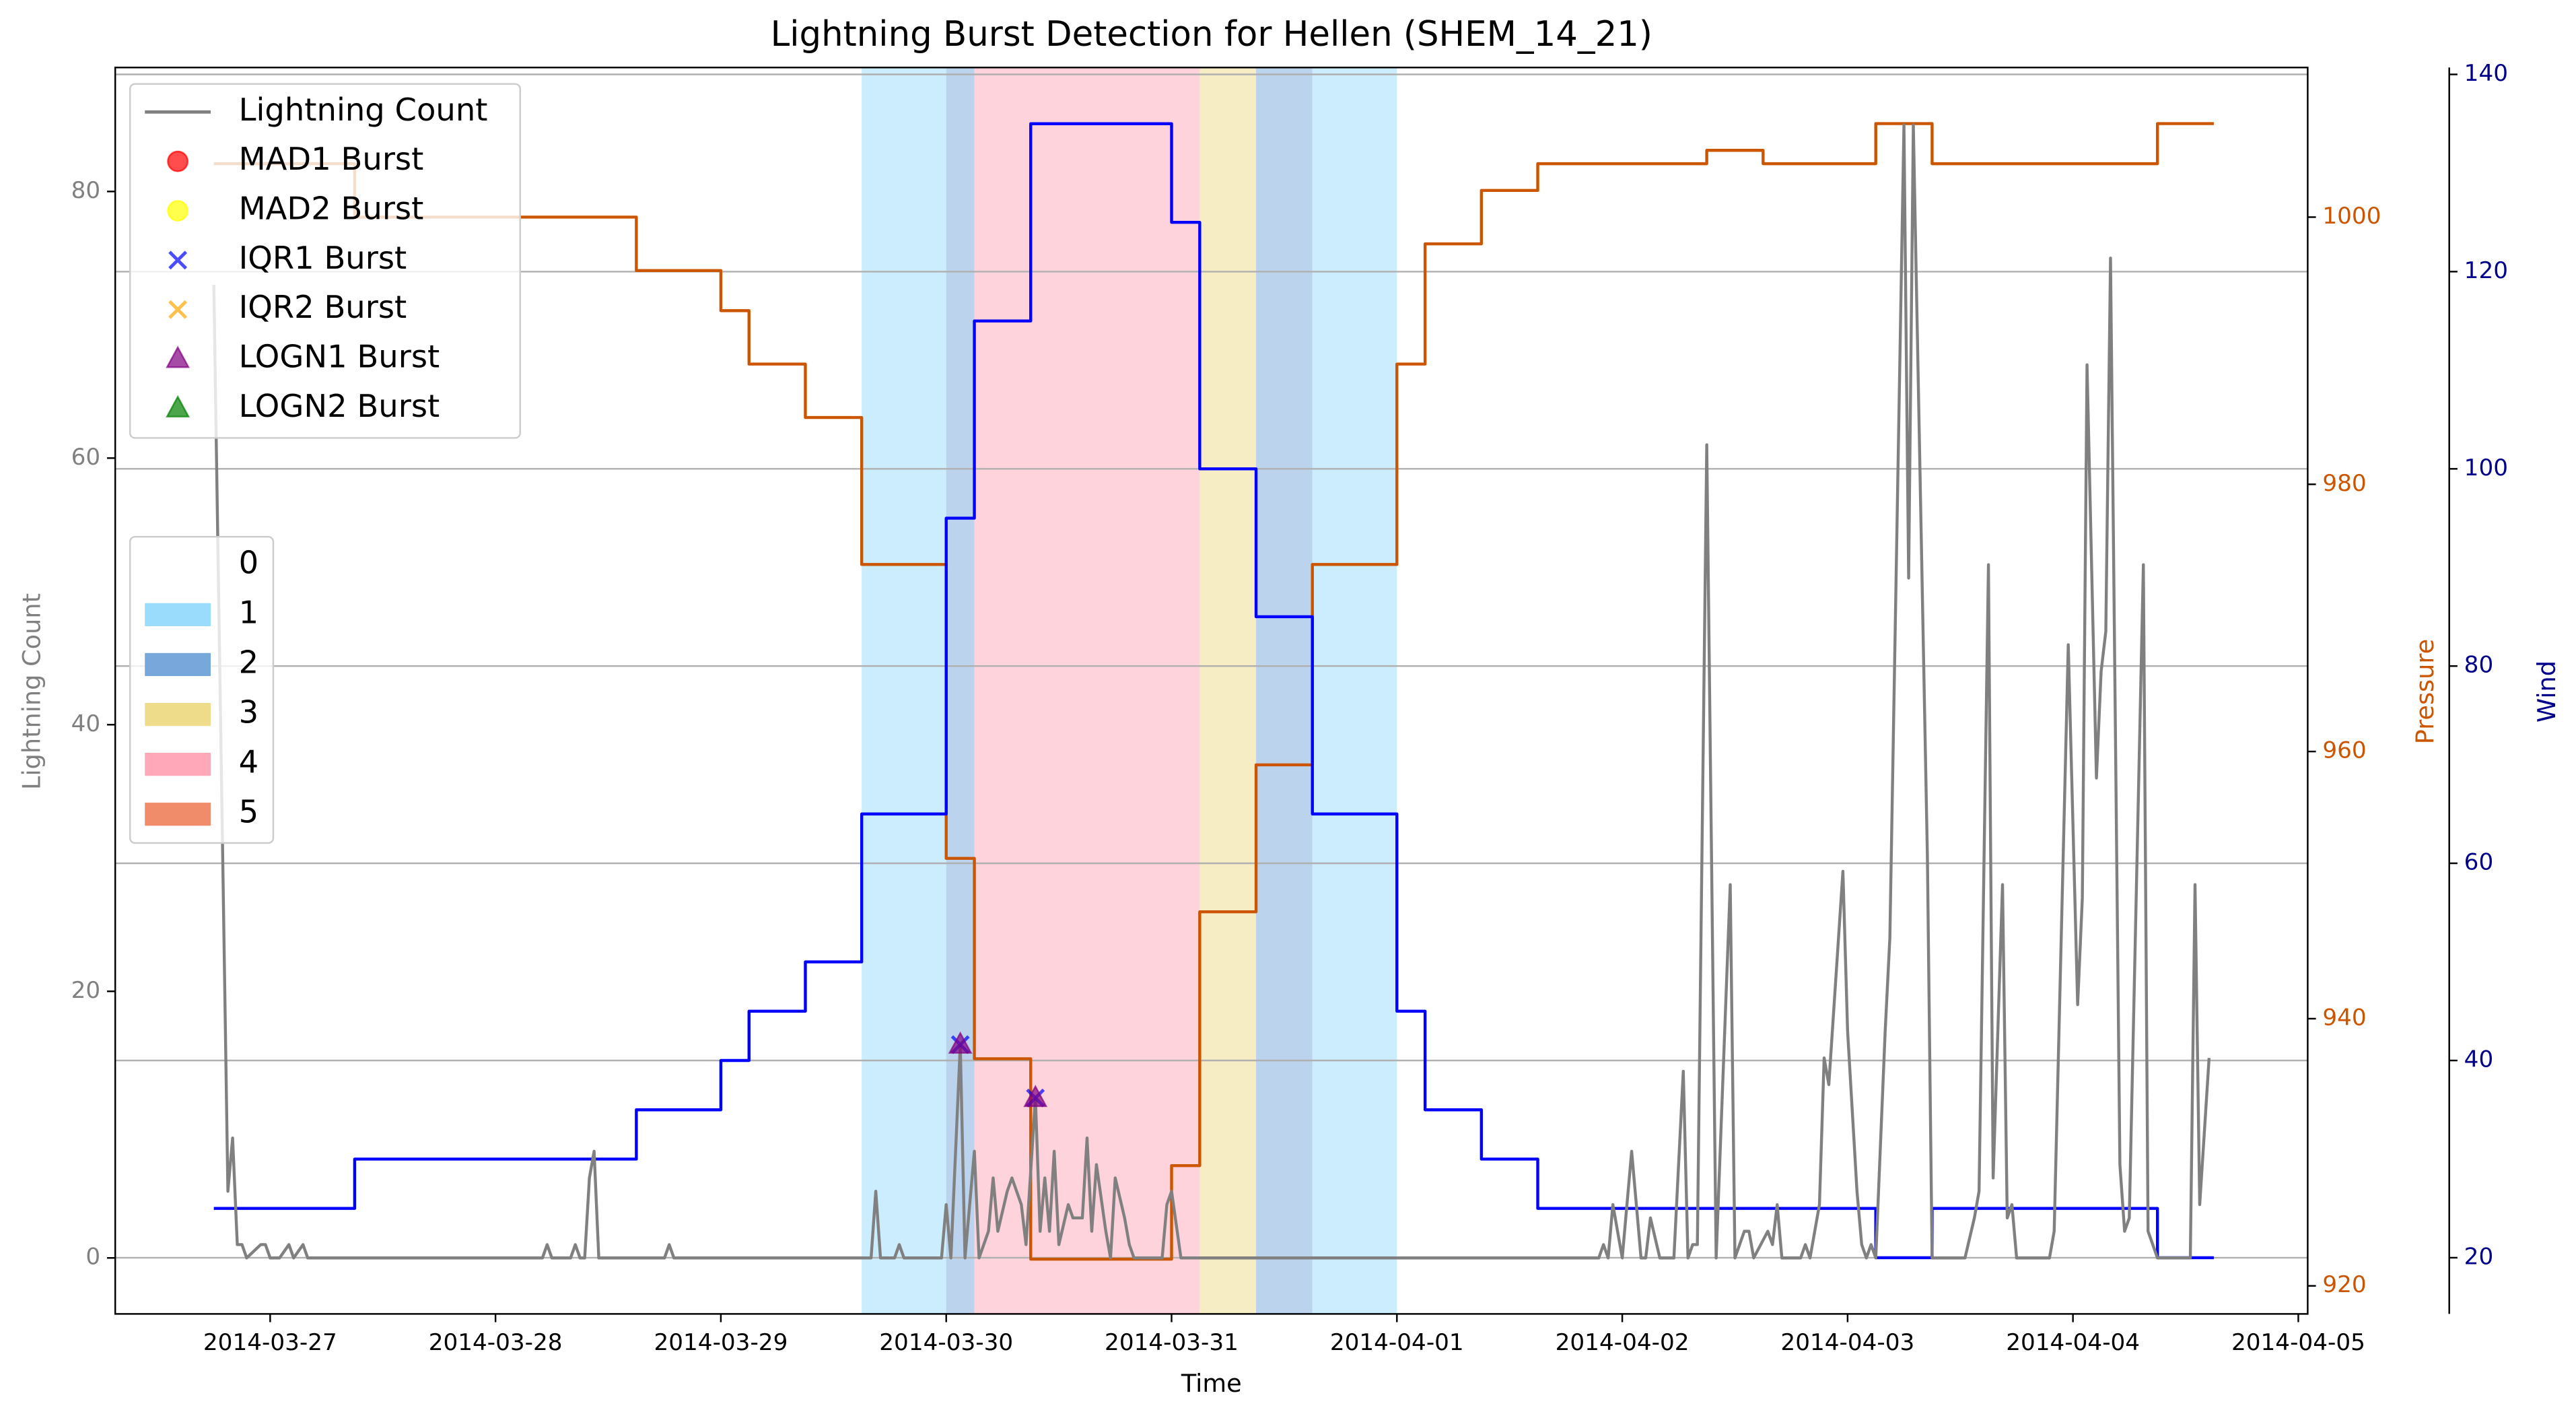 Image resolution: width=2576 pixels, height=1416 pixels. What do you see at coordinates (496, 1342) in the screenshot?
I see `x-tick-label: 2014-03-28` at bounding box center [496, 1342].